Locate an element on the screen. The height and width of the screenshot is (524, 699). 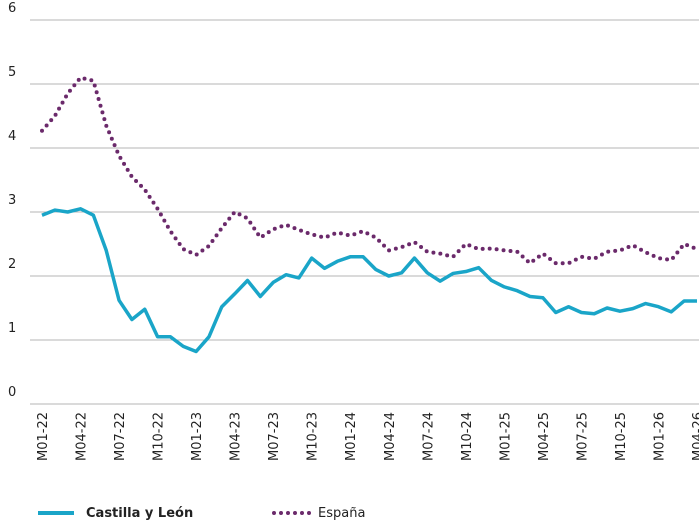
y-tick-label: 2 is located at coordinates (12, 264).